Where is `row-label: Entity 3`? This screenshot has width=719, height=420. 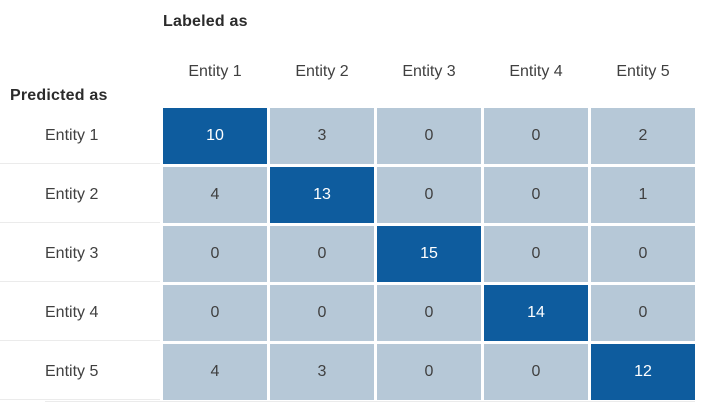
row-label: Entity 3 is located at coordinates (80, 254).